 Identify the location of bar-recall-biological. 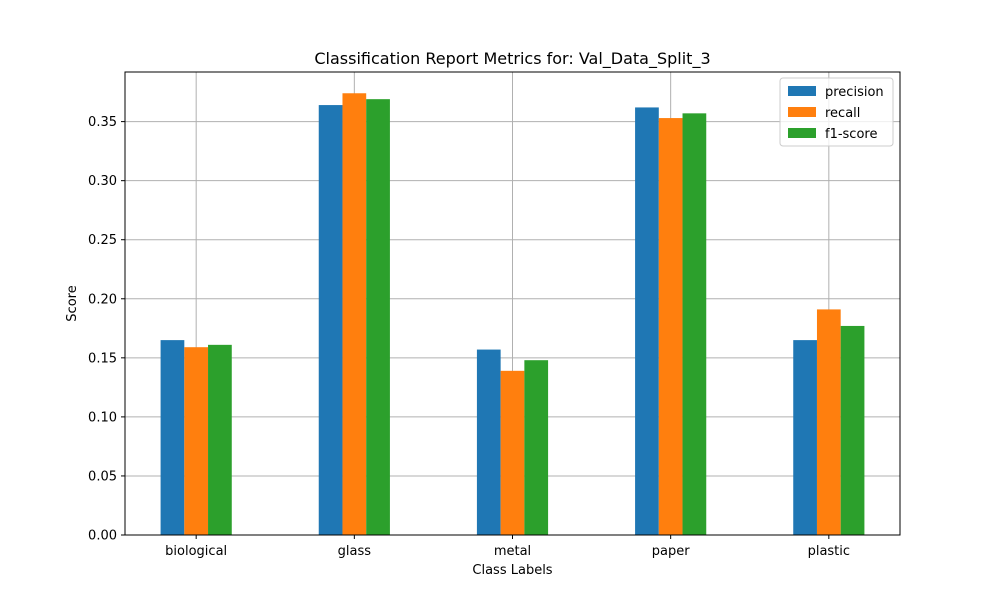
(196, 441).